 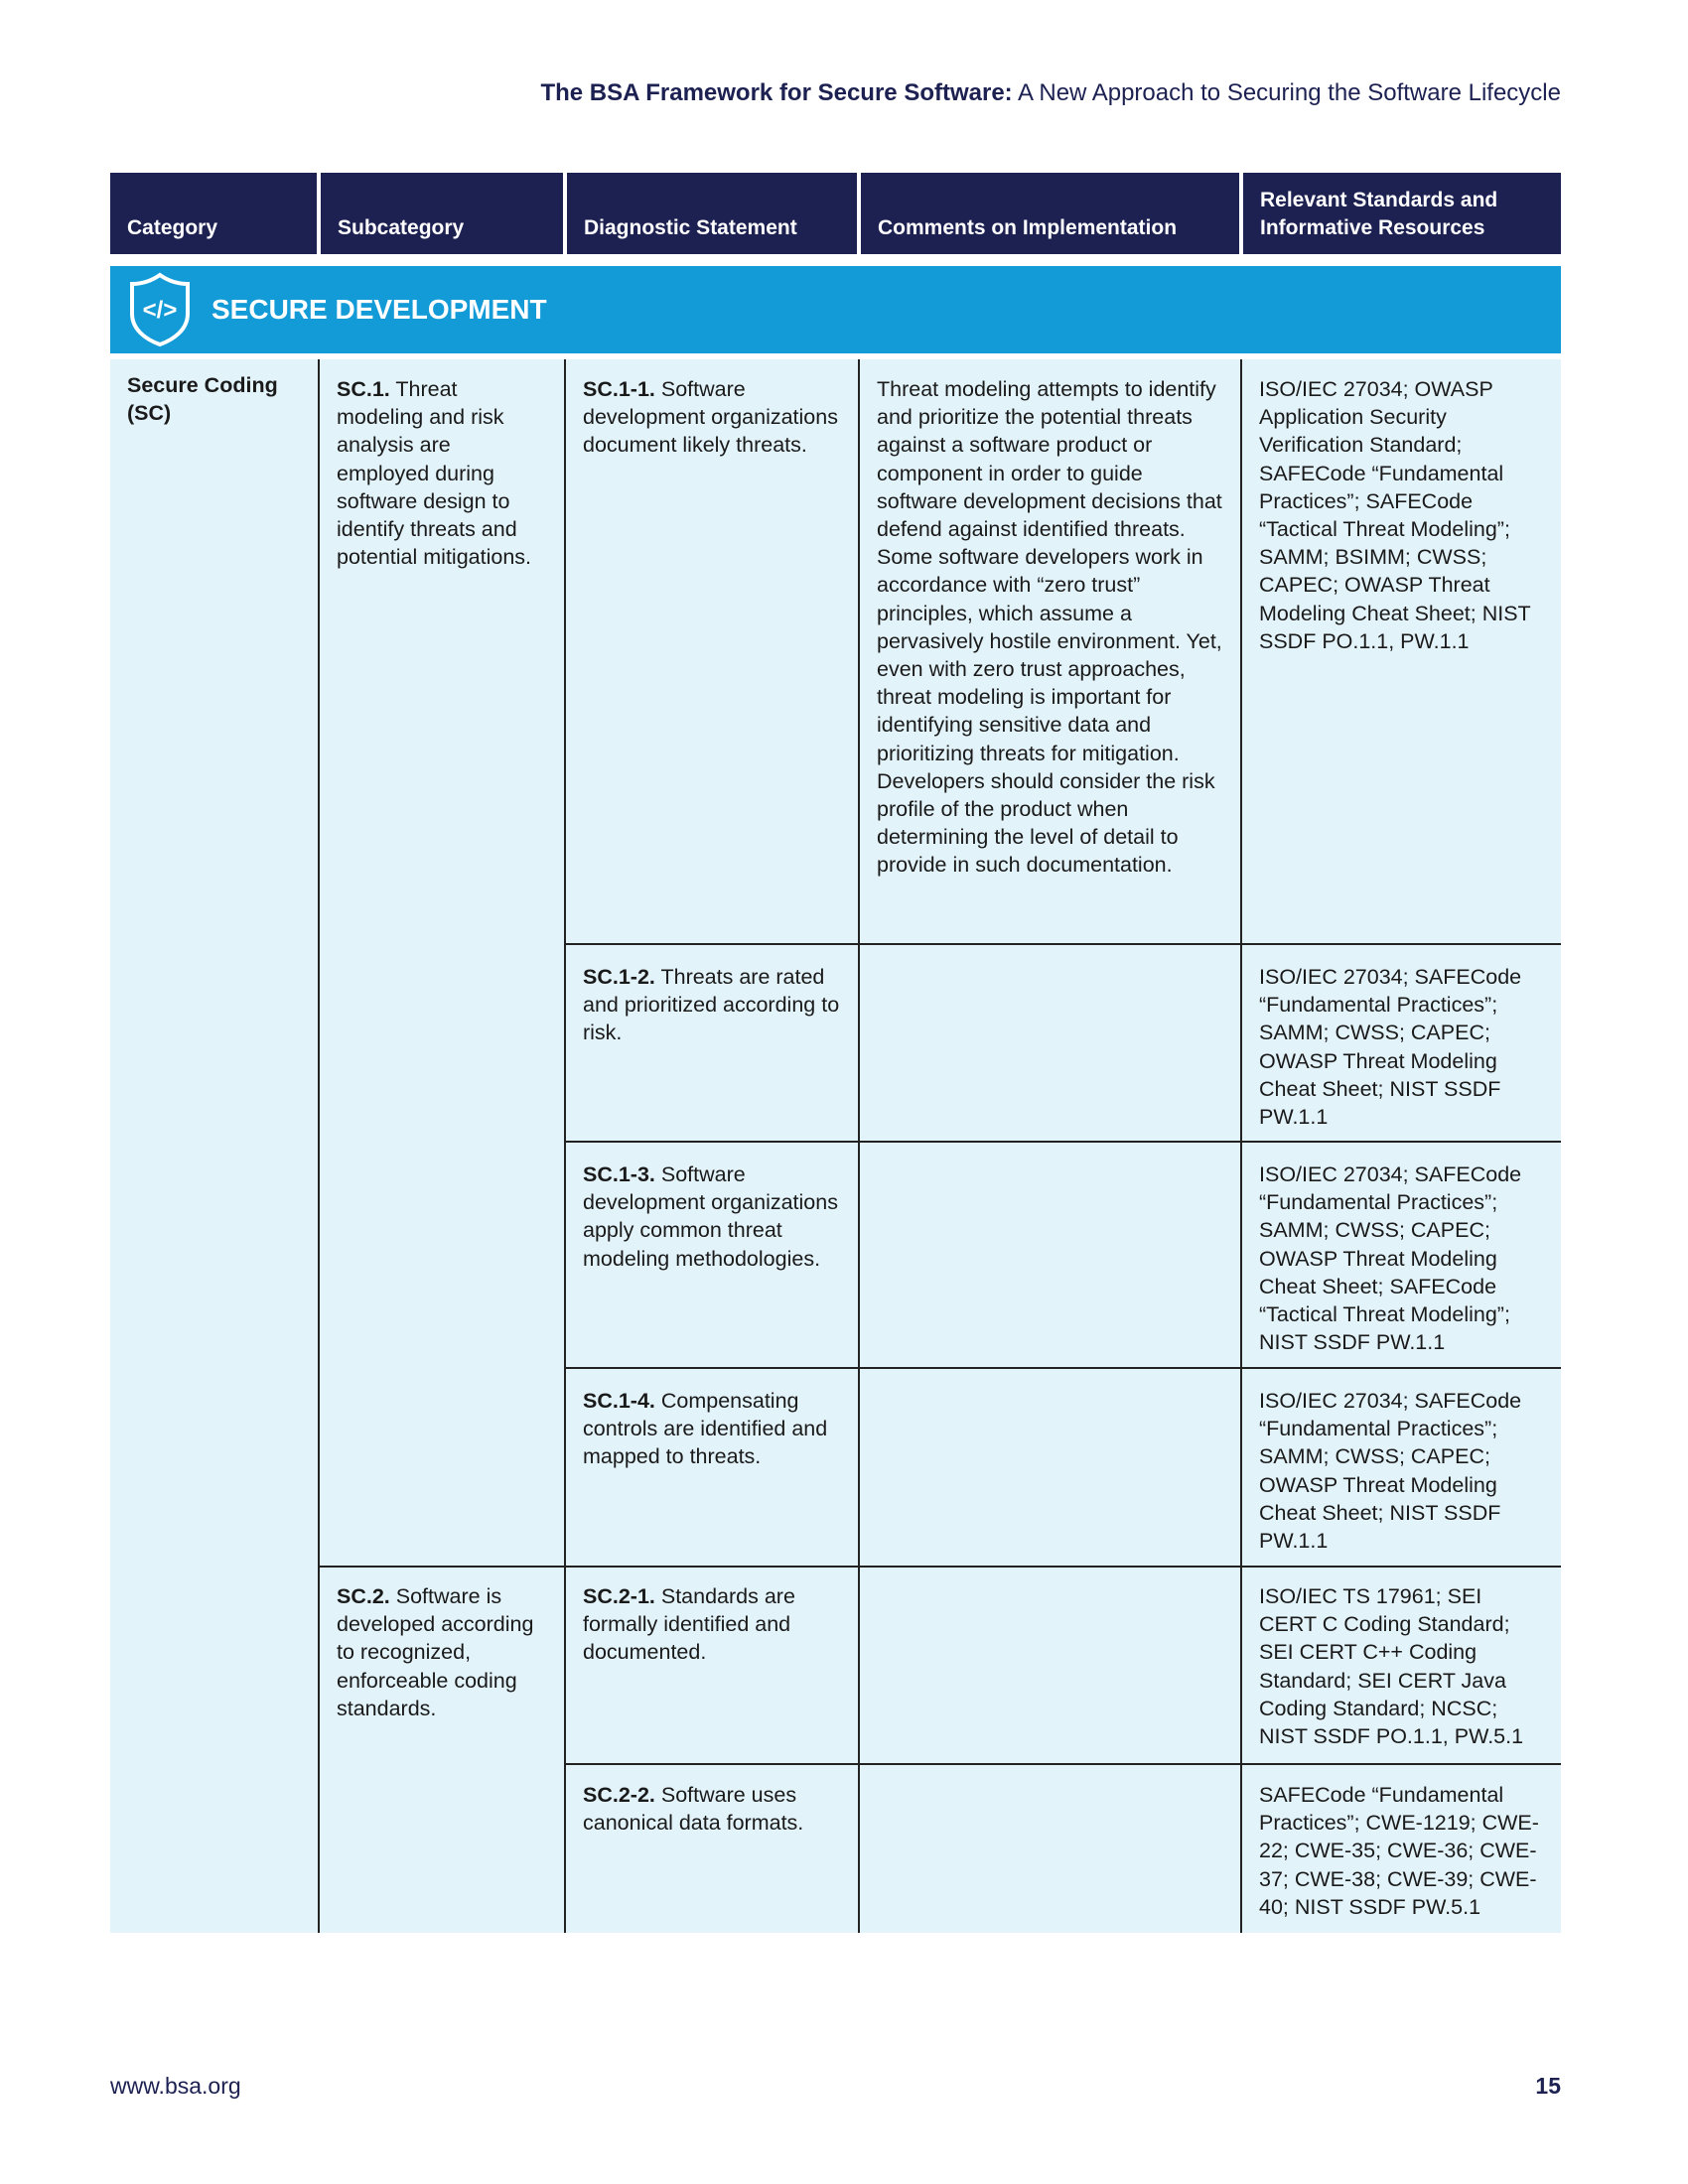 I want to click on category-cell: Secure Coding (SC), so click(x=202, y=399).